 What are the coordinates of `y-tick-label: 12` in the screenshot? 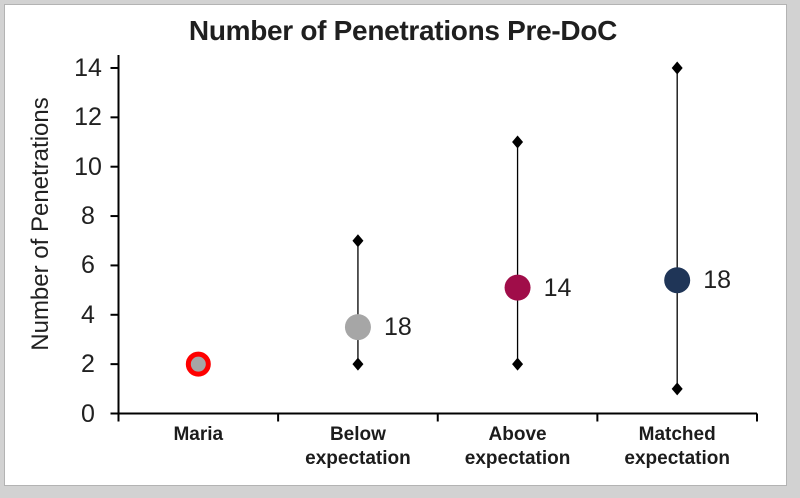 It's located at (88, 117).